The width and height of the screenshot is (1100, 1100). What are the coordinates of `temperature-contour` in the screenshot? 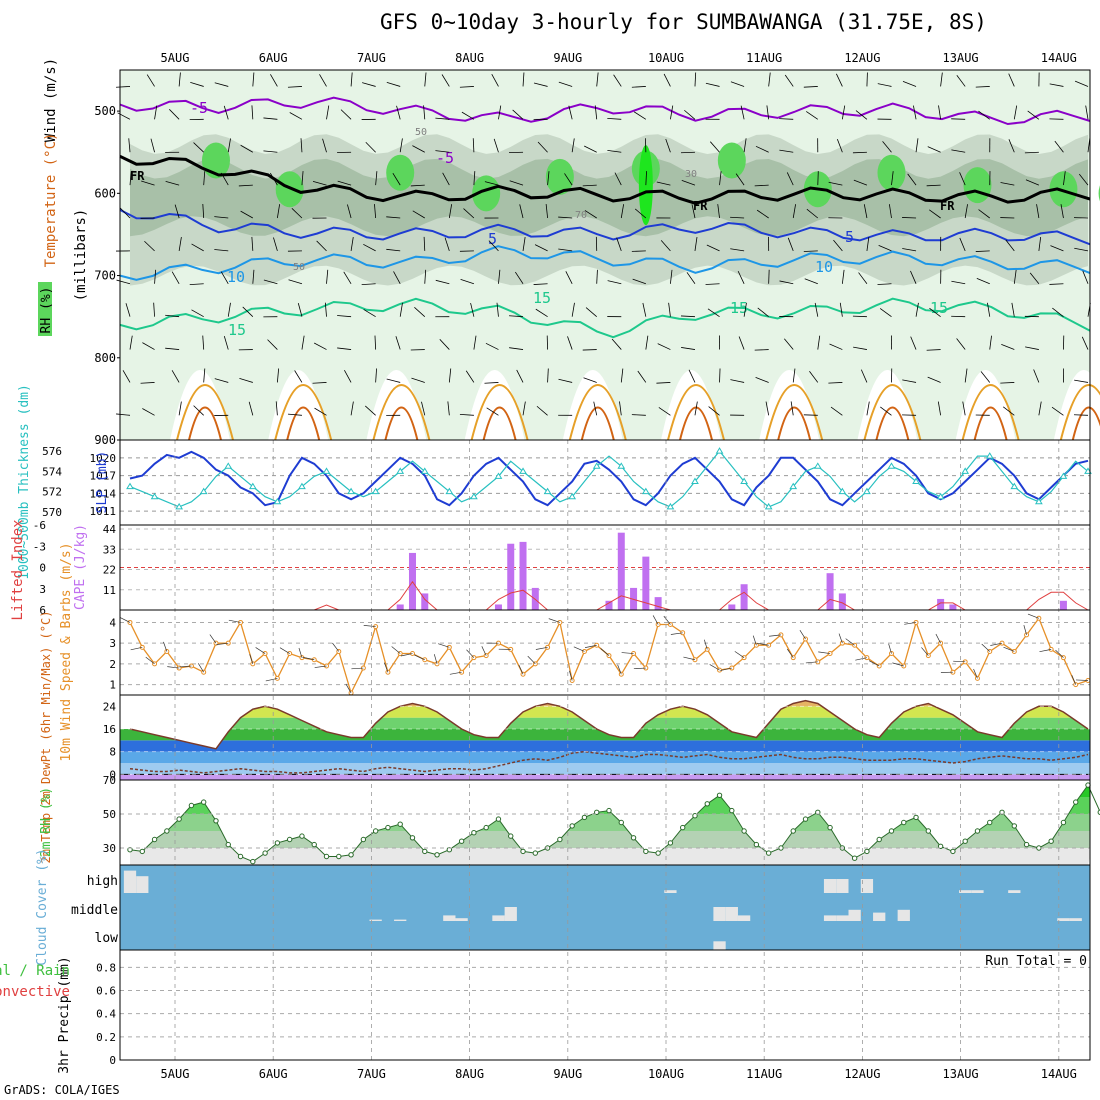 It's located at (605, 263).